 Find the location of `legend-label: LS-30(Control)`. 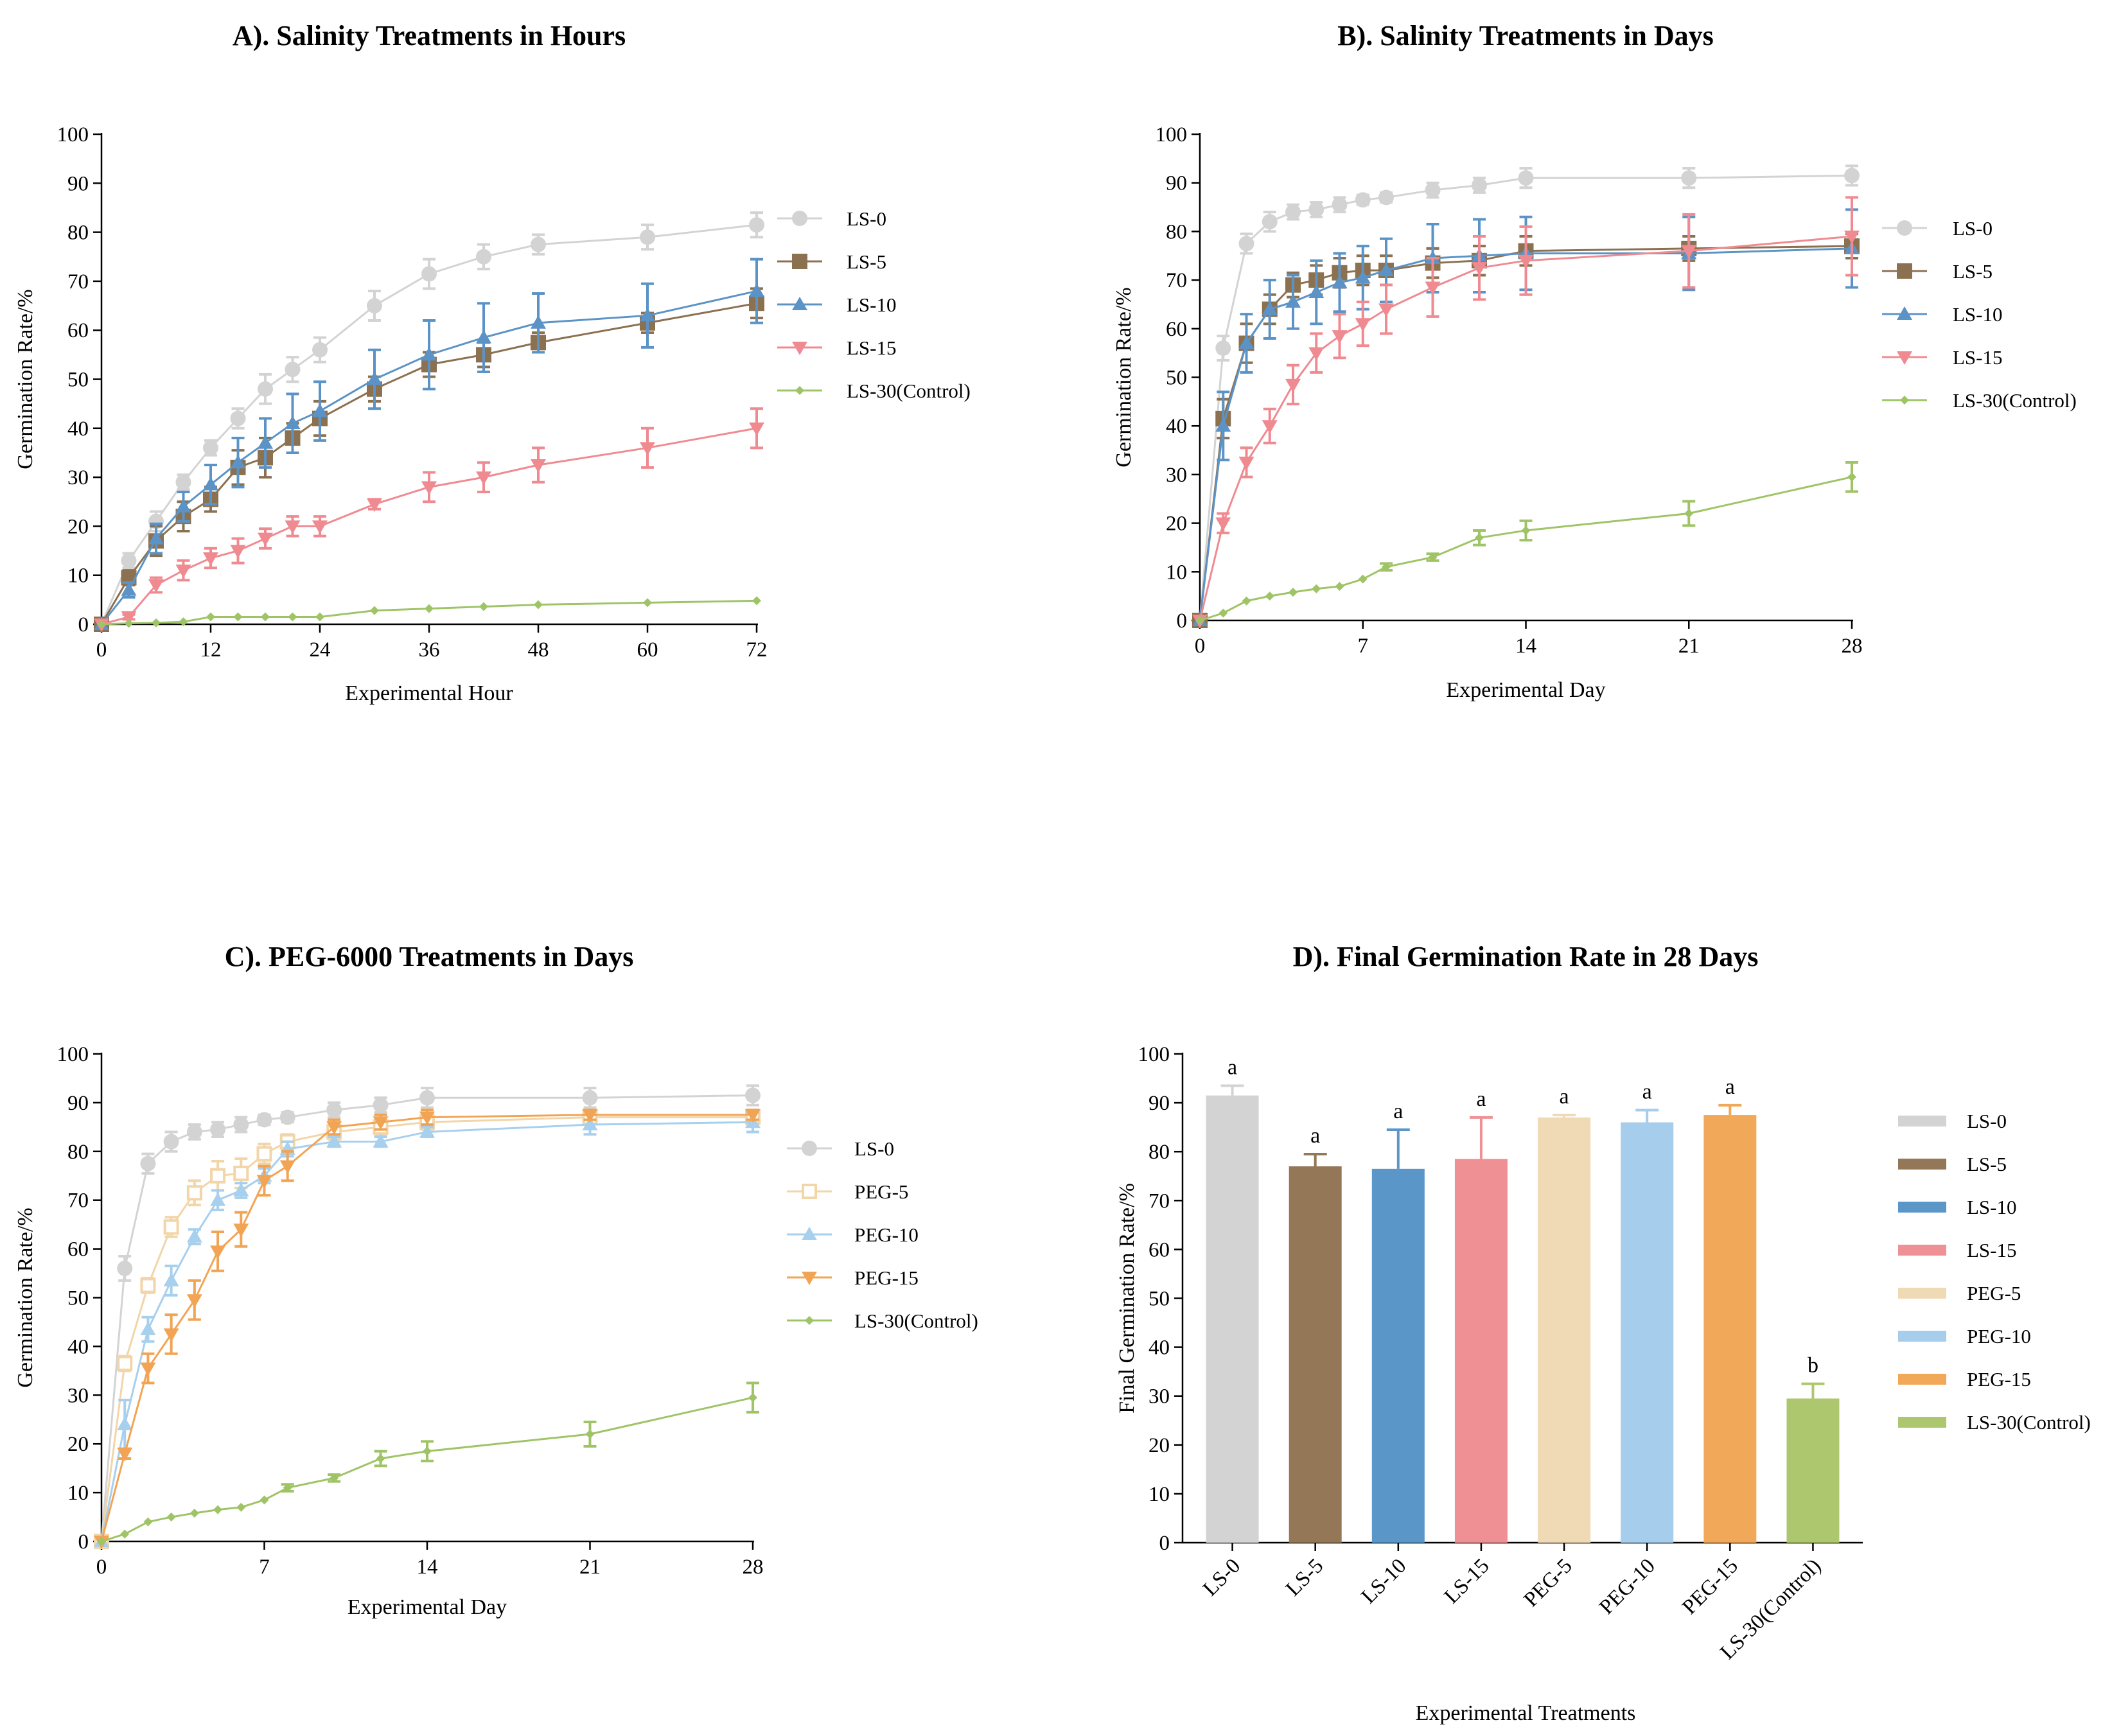

legend-label: LS-30(Control) is located at coordinates (909, 391).